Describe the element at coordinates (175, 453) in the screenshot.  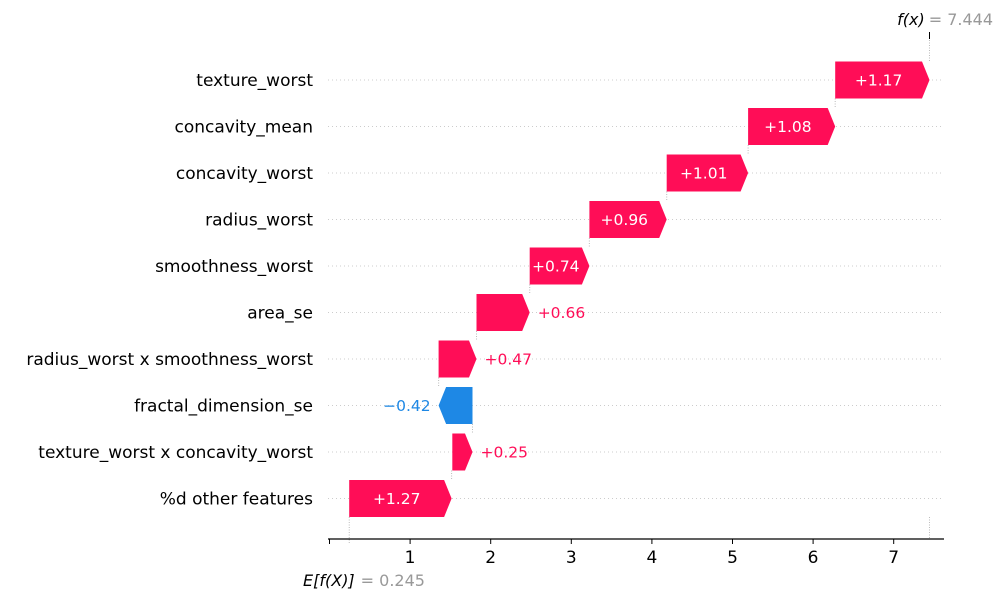
I see `feature-label: texture_worst x concavity_worst` at that location.